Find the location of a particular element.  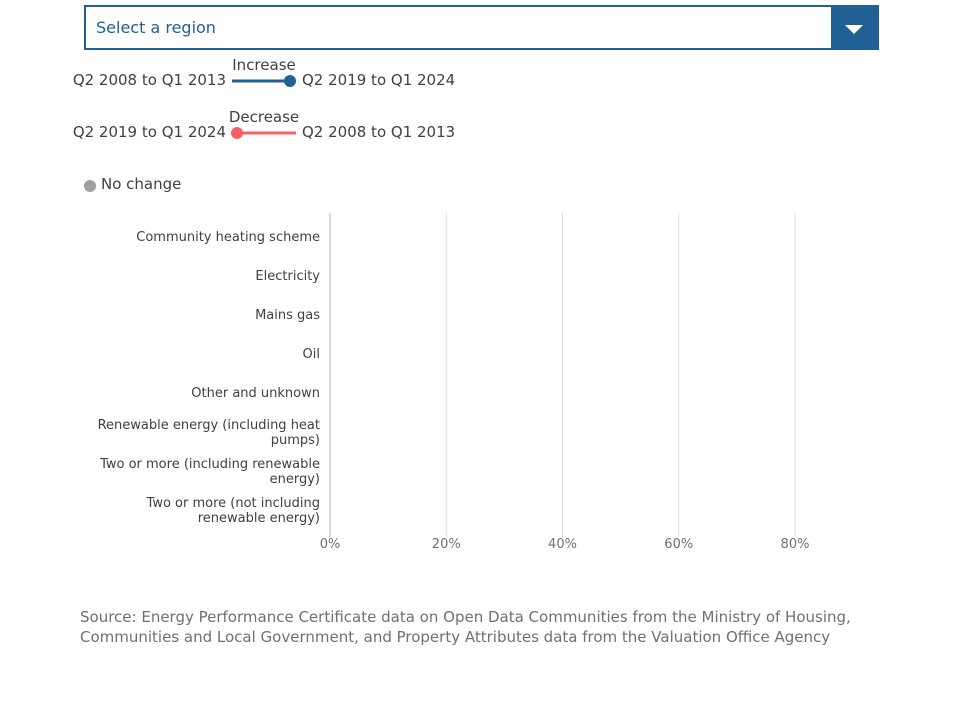

dropdown-arrow is located at coordinates (854, 29).